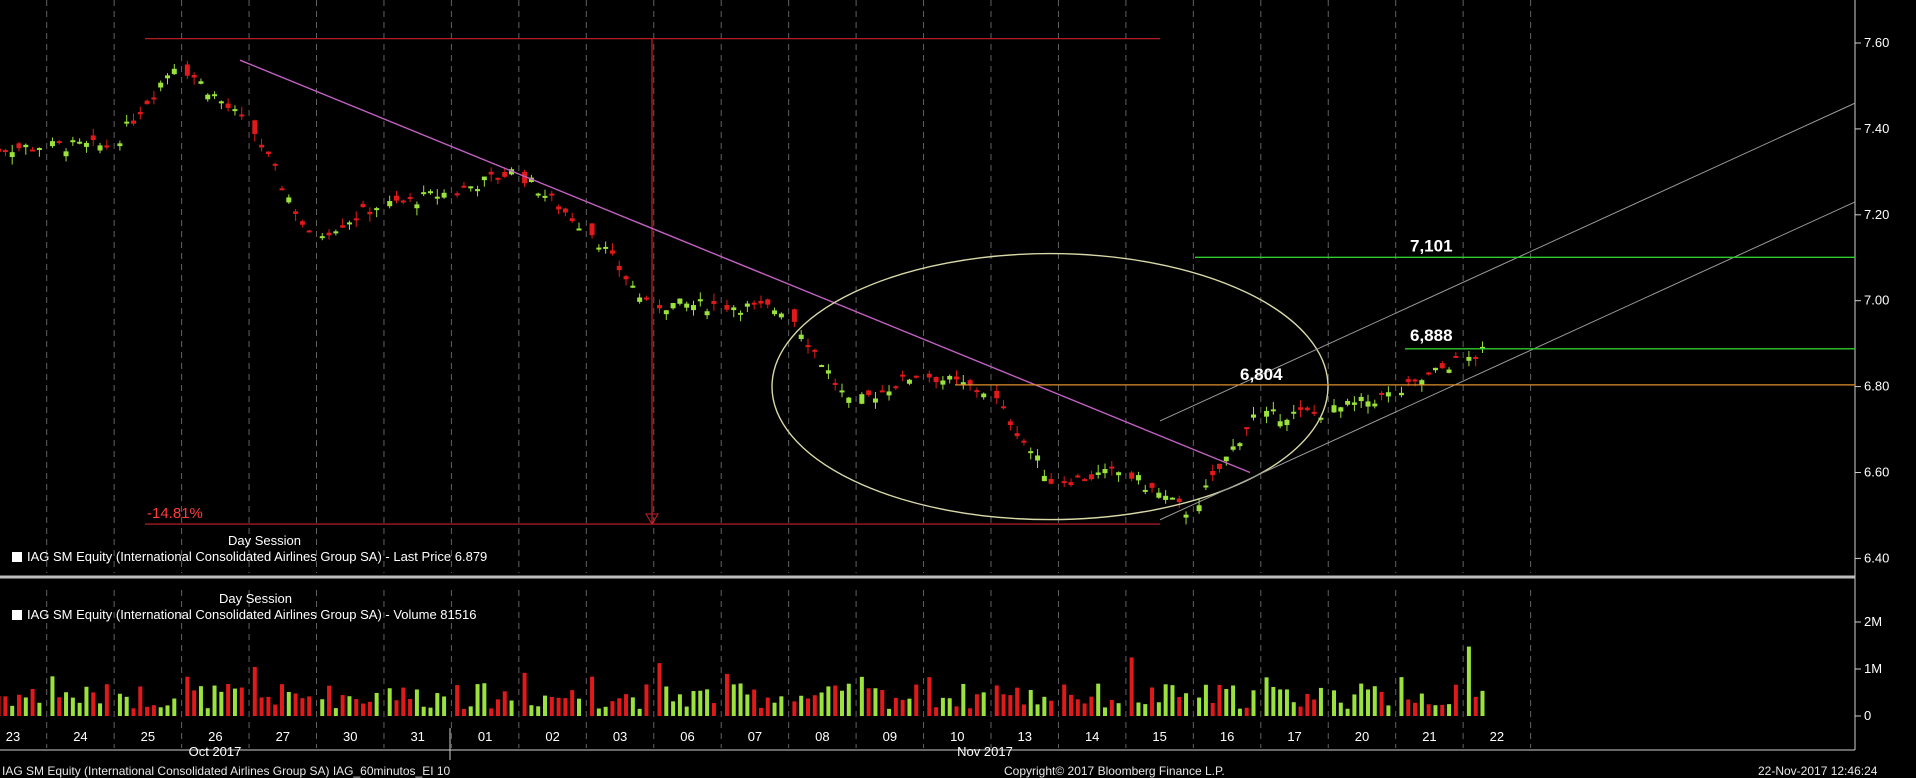 The height and width of the screenshot is (778, 1916). What do you see at coordinates (687, 736) in the screenshot?
I see `x-tick-label: 06` at bounding box center [687, 736].